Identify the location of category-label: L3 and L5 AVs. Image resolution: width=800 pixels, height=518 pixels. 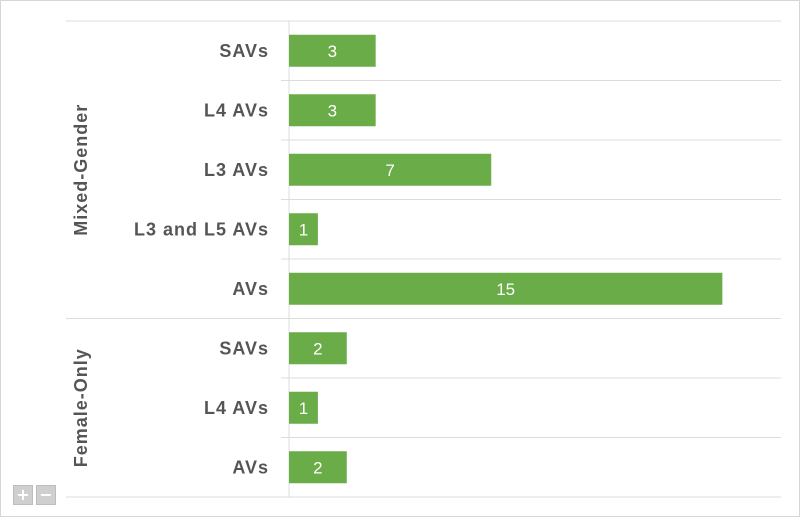
(201, 229).